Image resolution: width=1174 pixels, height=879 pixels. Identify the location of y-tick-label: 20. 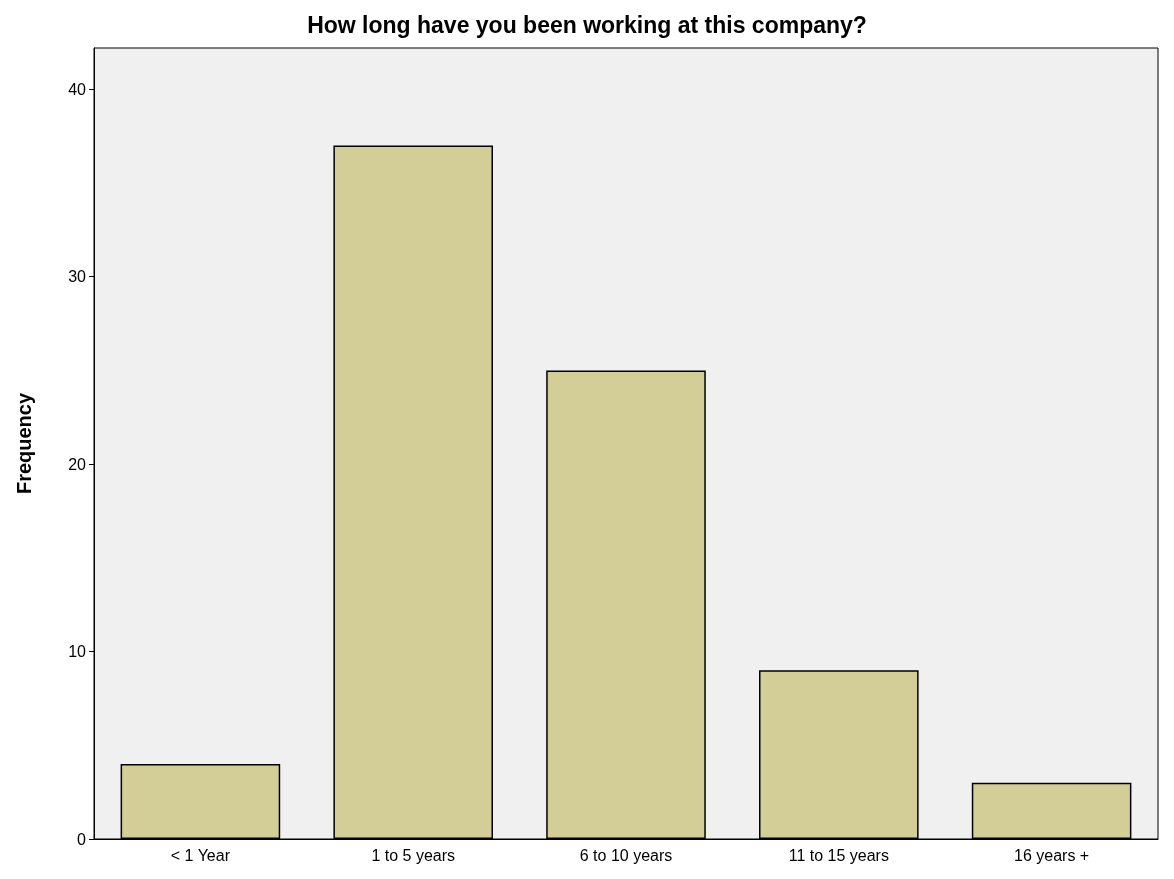
(77, 464).